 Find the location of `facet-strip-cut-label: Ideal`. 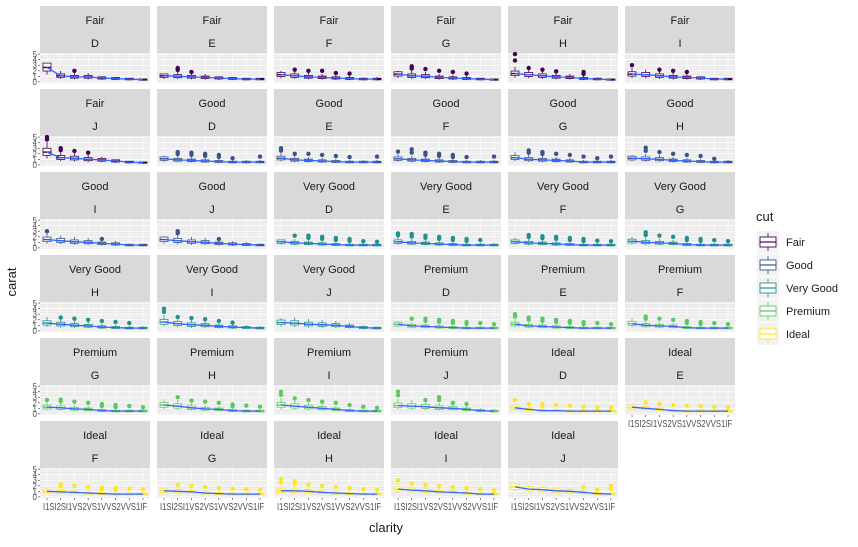

facet-strip-cut-label: Ideal is located at coordinates (329, 436).